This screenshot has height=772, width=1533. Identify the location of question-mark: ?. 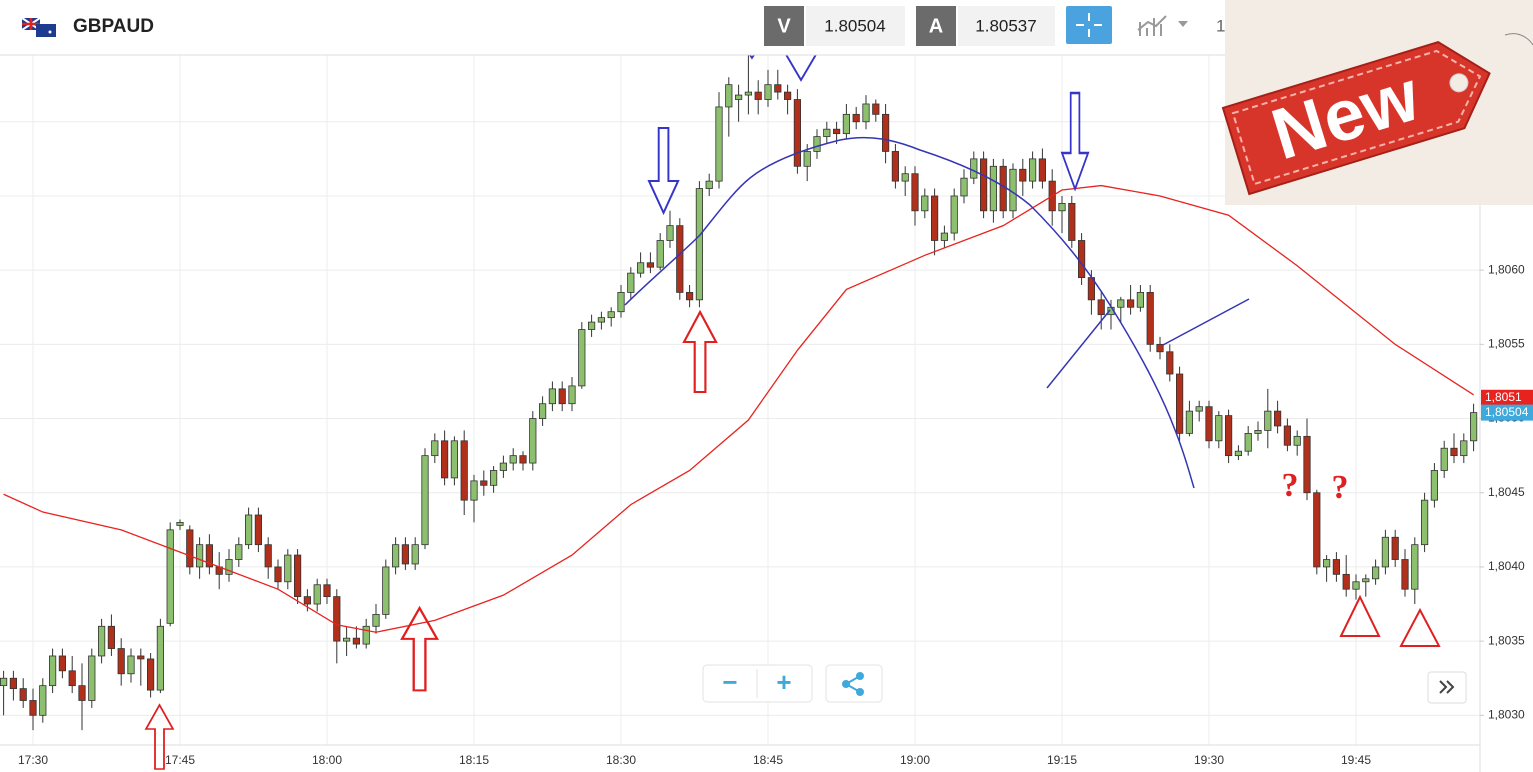
(1340, 487).